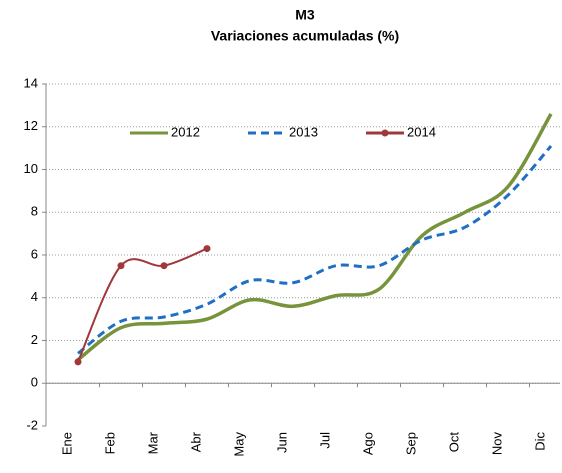  Describe the element at coordinates (421, 131) in the screenshot. I see `legend-label: 2014` at that location.